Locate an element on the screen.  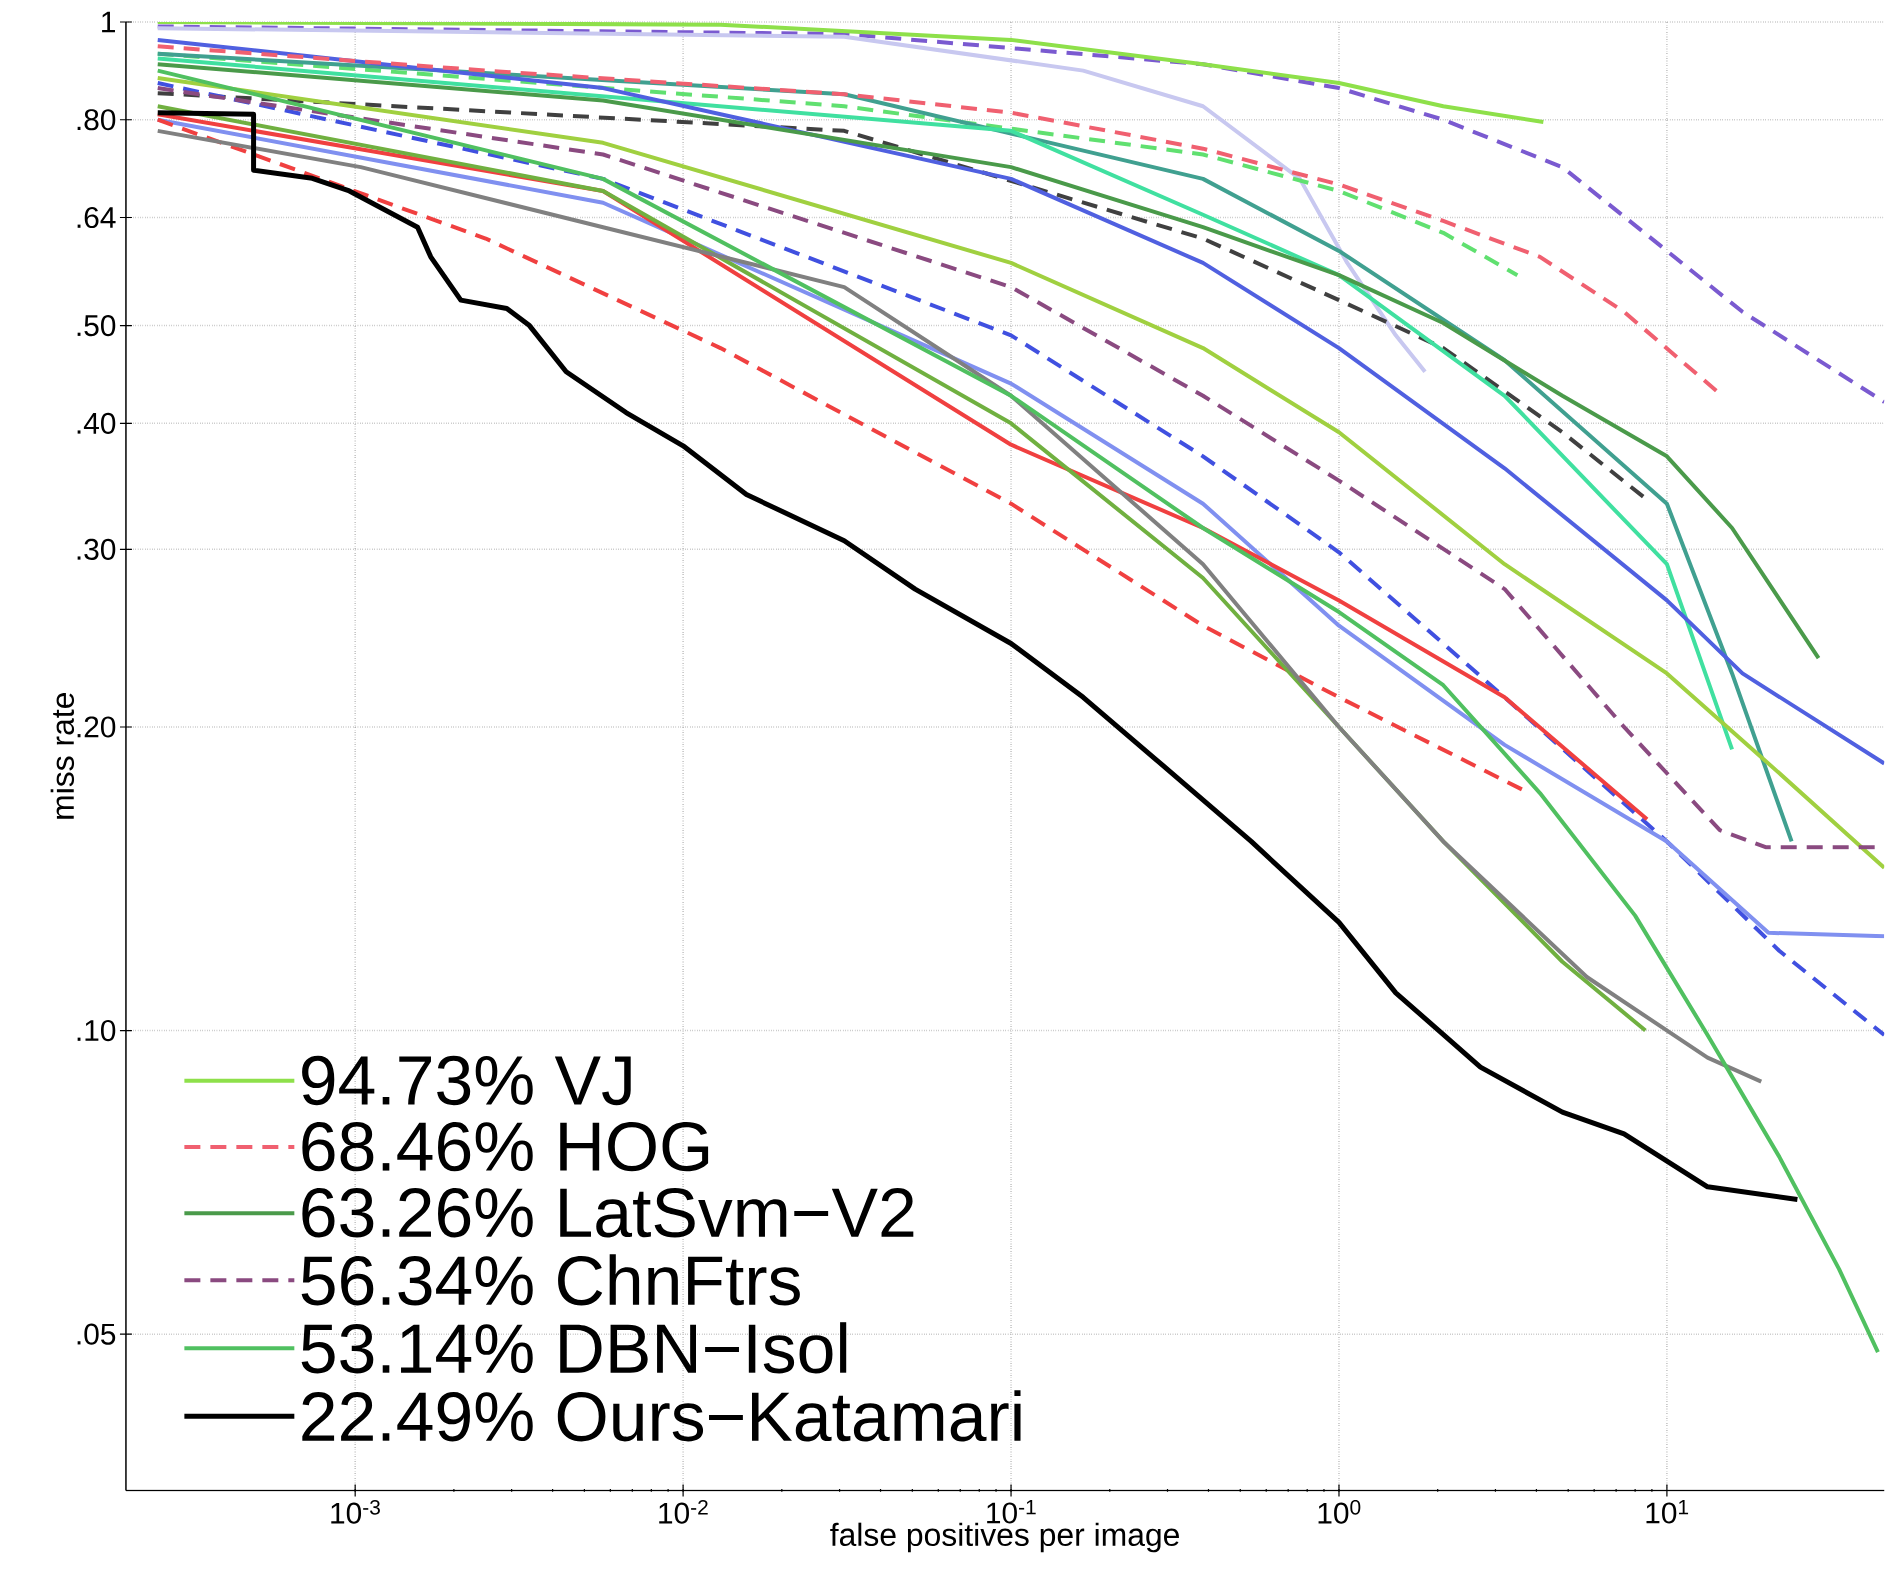
legend-label: 22.49% Ours−Katamari is located at coordinates (661, 1416).